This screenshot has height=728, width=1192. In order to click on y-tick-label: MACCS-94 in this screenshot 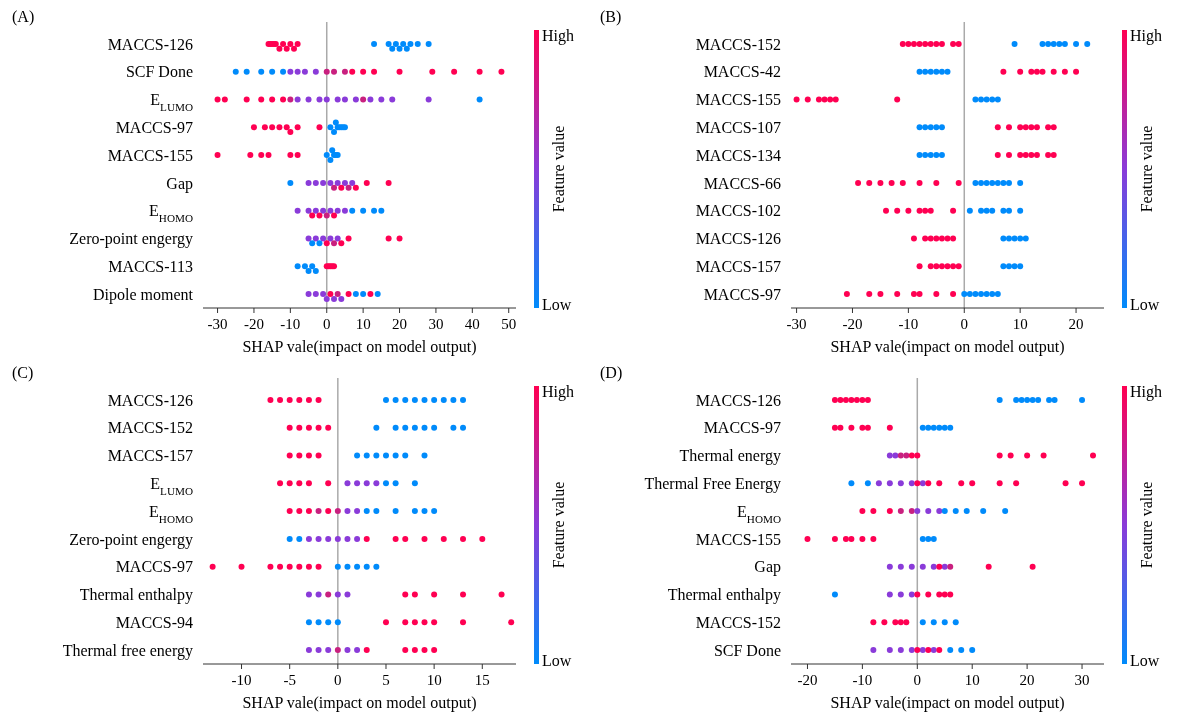, I will do `click(154, 622)`.